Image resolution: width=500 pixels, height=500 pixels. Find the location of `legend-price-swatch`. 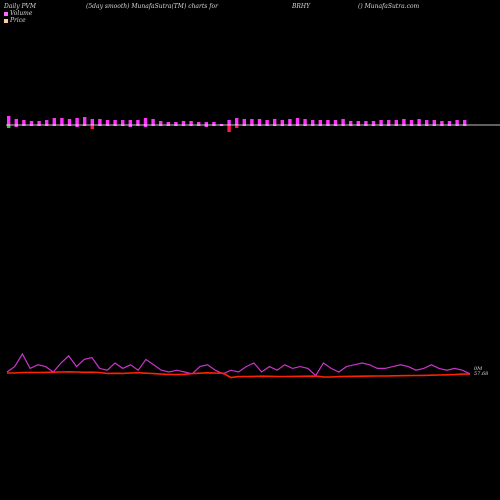

legend-price-swatch is located at coordinates (6, 20).